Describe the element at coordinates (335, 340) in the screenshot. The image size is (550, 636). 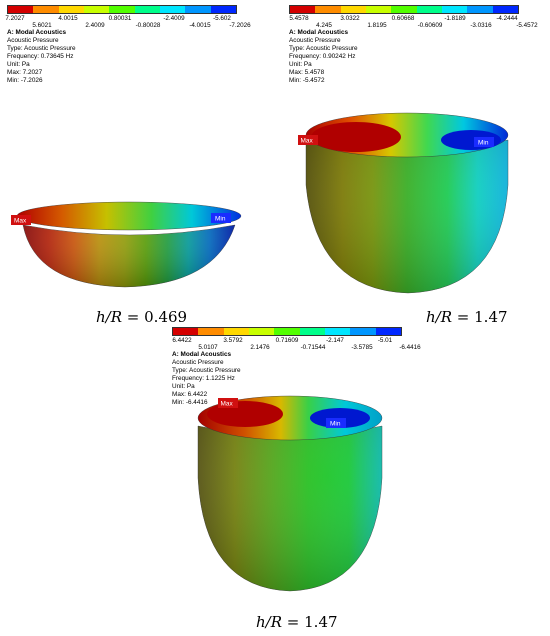
I see `legend-tick: -2.147` at that location.